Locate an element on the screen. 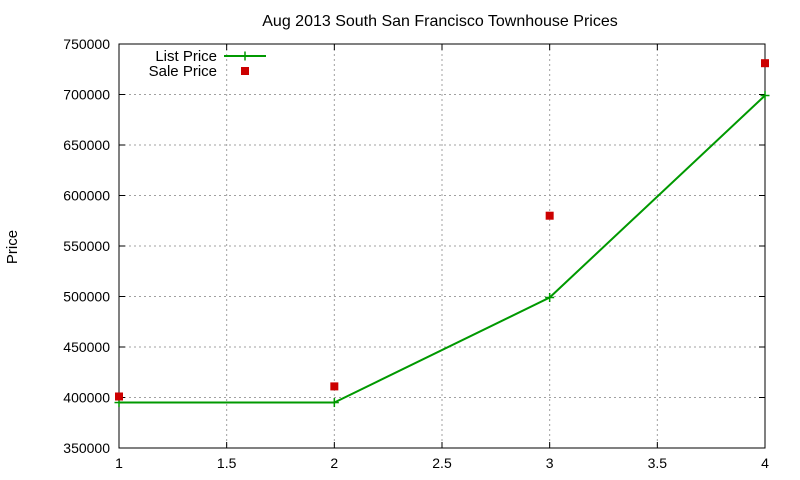 This screenshot has height=480, width=800. x-tick-label: 4 is located at coordinates (765, 463).